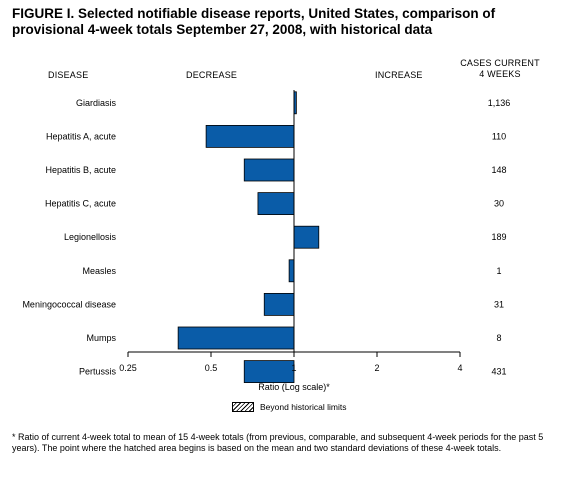 The height and width of the screenshot is (484, 567). What do you see at coordinates (69, 304) in the screenshot?
I see `disease-label: Meningococcal disease` at bounding box center [69, 304].